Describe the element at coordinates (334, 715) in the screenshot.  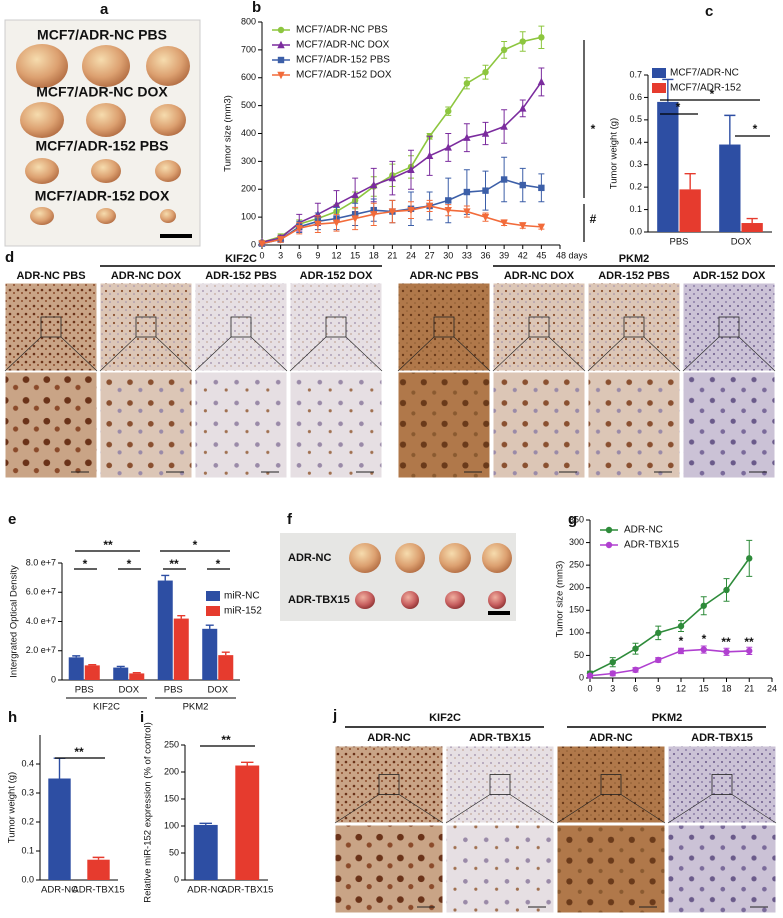
I see `panel-letter: j` at that location.